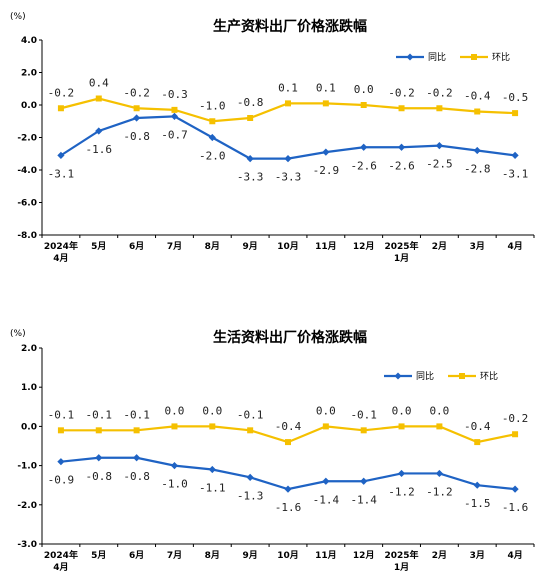 Image resolution: width=548 pixels, height=587 pixels. I want to click on y-tick-label: -4.0, so click(27, 171).